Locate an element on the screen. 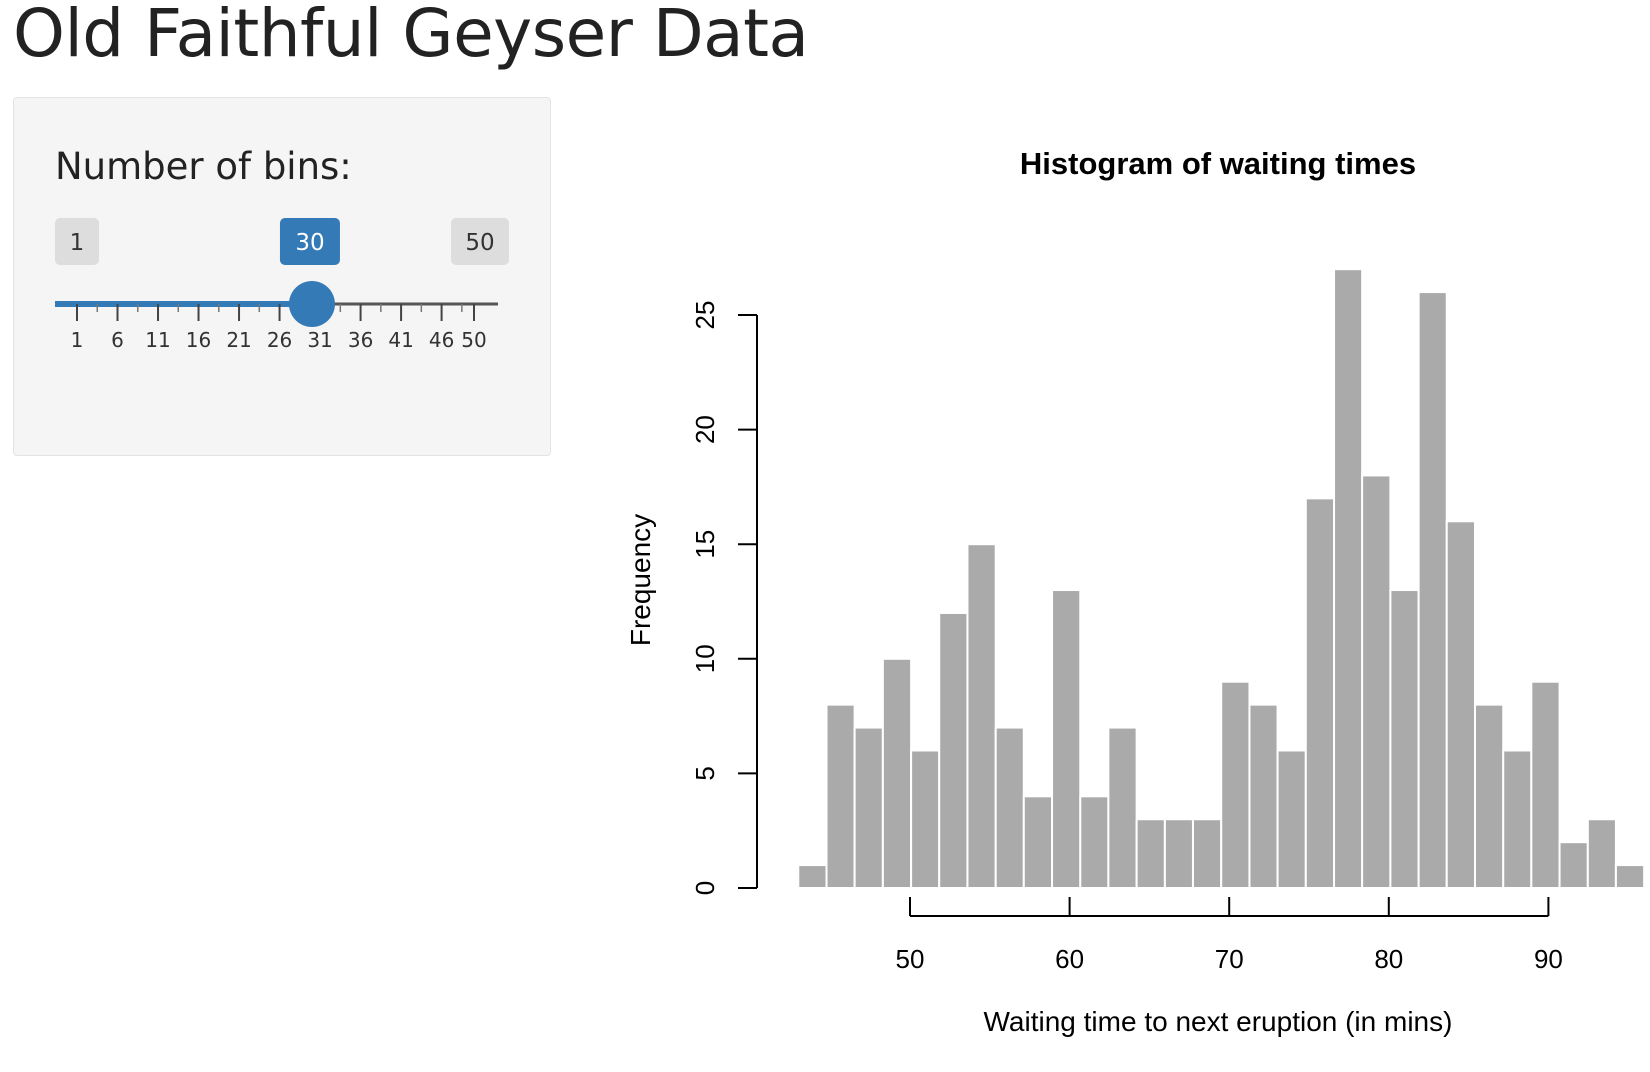 This screenshot has width=1650, height=1072. slider-max-label-text: 50 is located at coordinates (479, 243).